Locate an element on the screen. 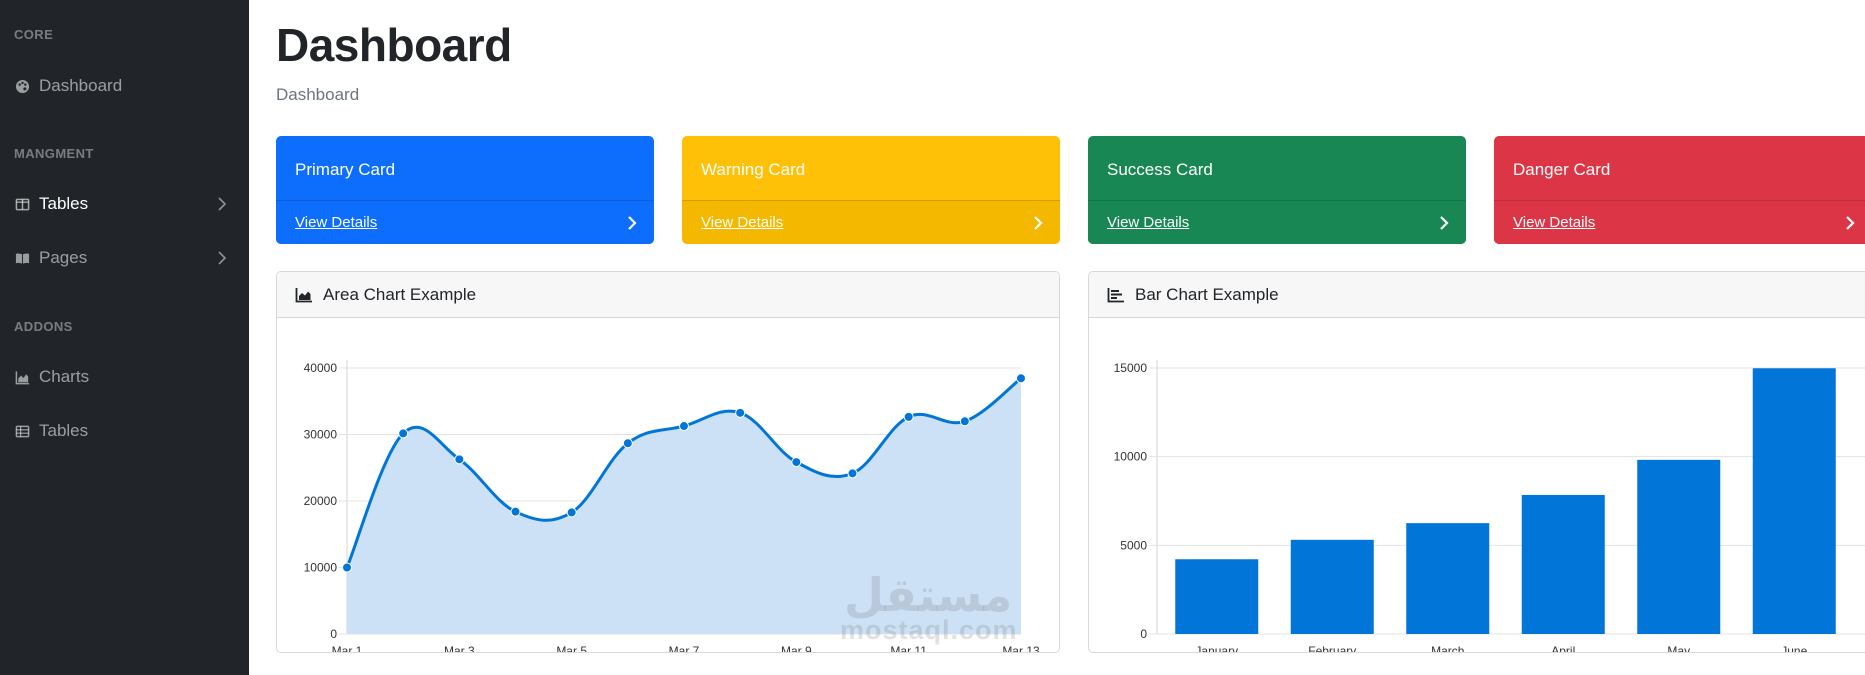 Image resolution: width=1865 pixels, height=675 pixels. watermark: مستقل mostaql.com is located at coordinates (929, 607).